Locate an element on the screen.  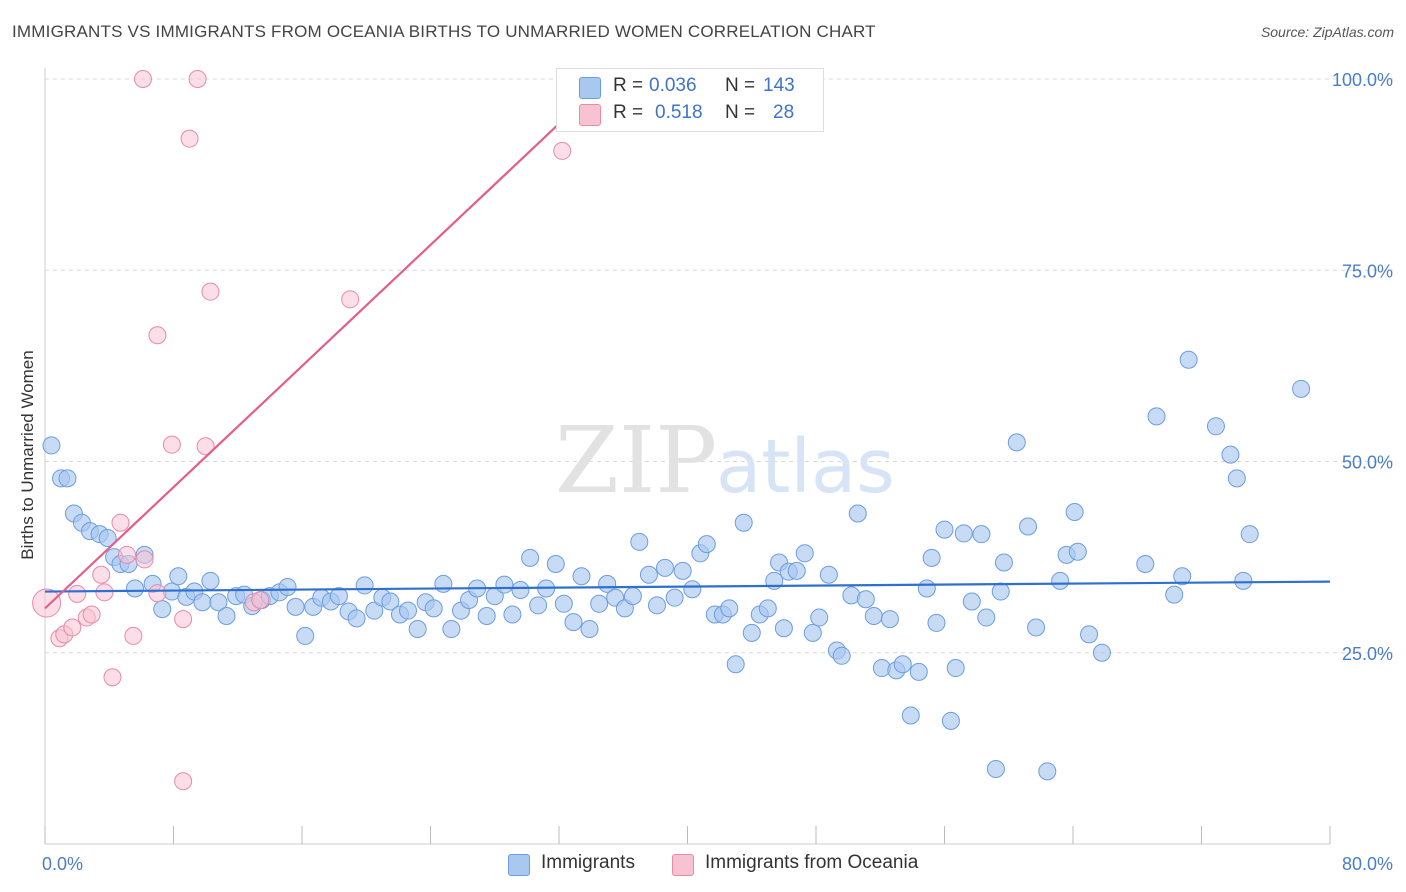
watermark-zip: ZIP is located at coordinates (636, 460).